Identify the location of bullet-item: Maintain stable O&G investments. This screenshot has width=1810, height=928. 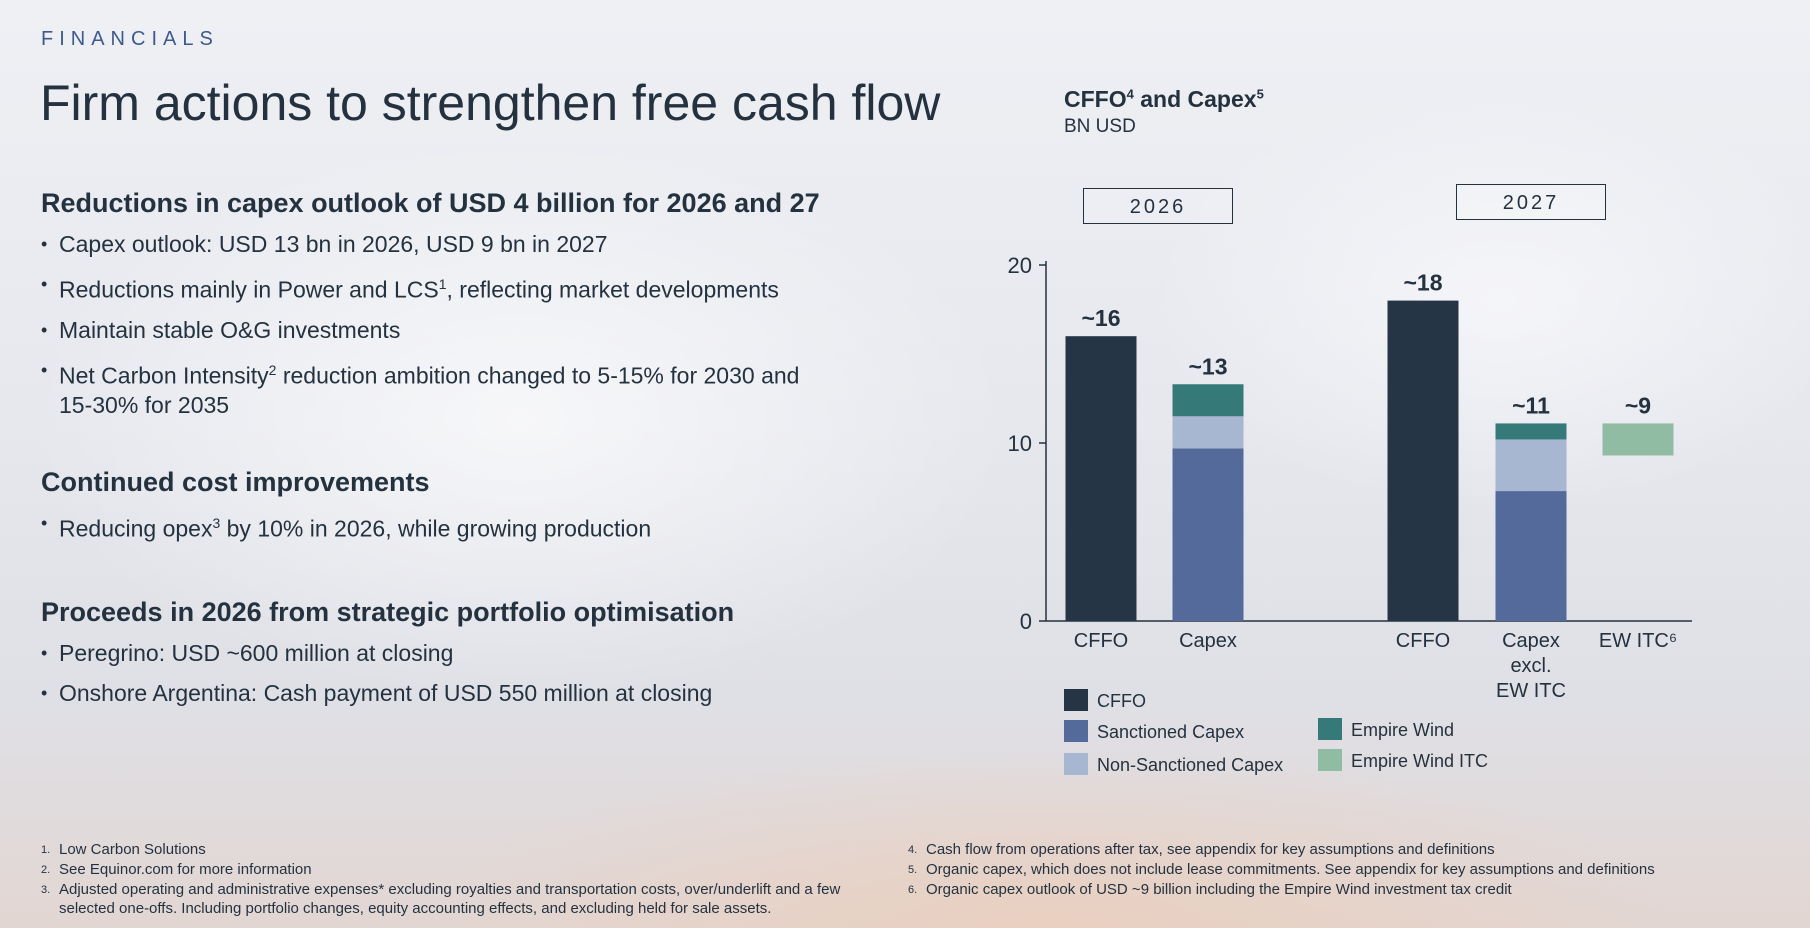
(441, 330).